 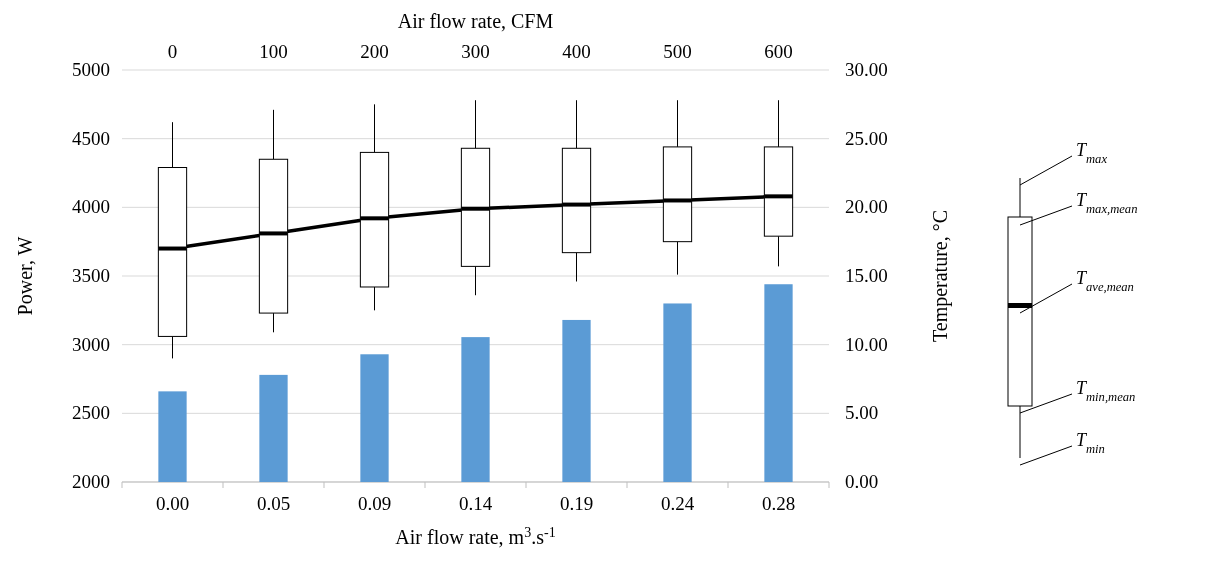 What do you see at coordinates (91, 275) in the screenshot?
I see `y-tick-label: 3500` at bounding box center [91, 275].